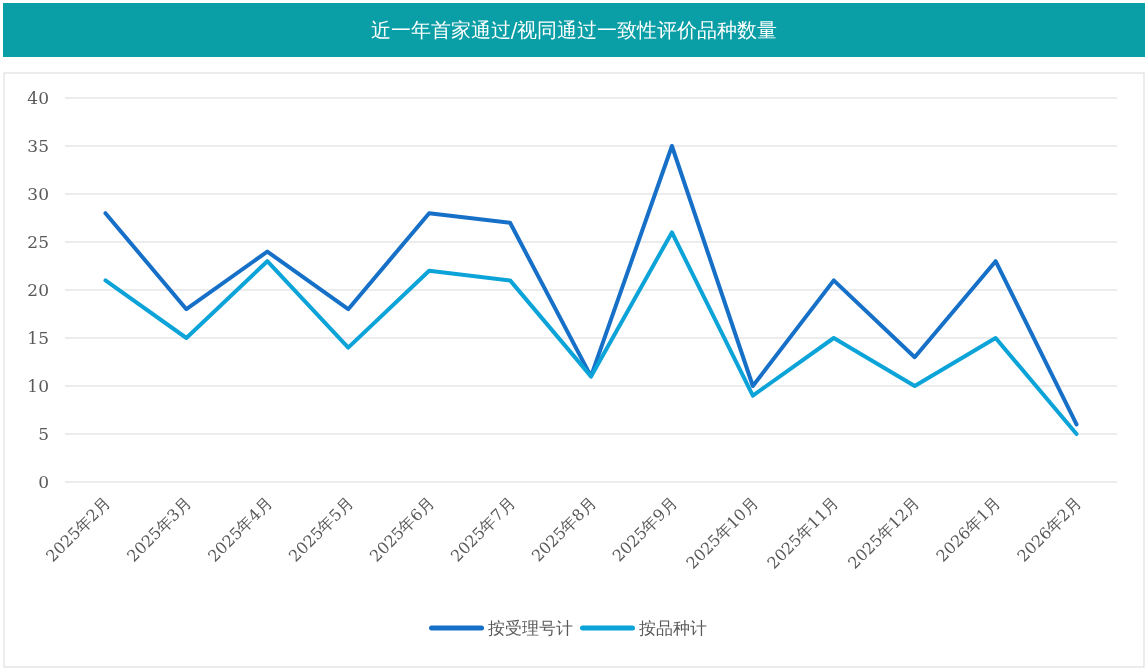  I want to click on title: 近一年首家通过/视同通过一致性评价品种数量, so click(574, 30).